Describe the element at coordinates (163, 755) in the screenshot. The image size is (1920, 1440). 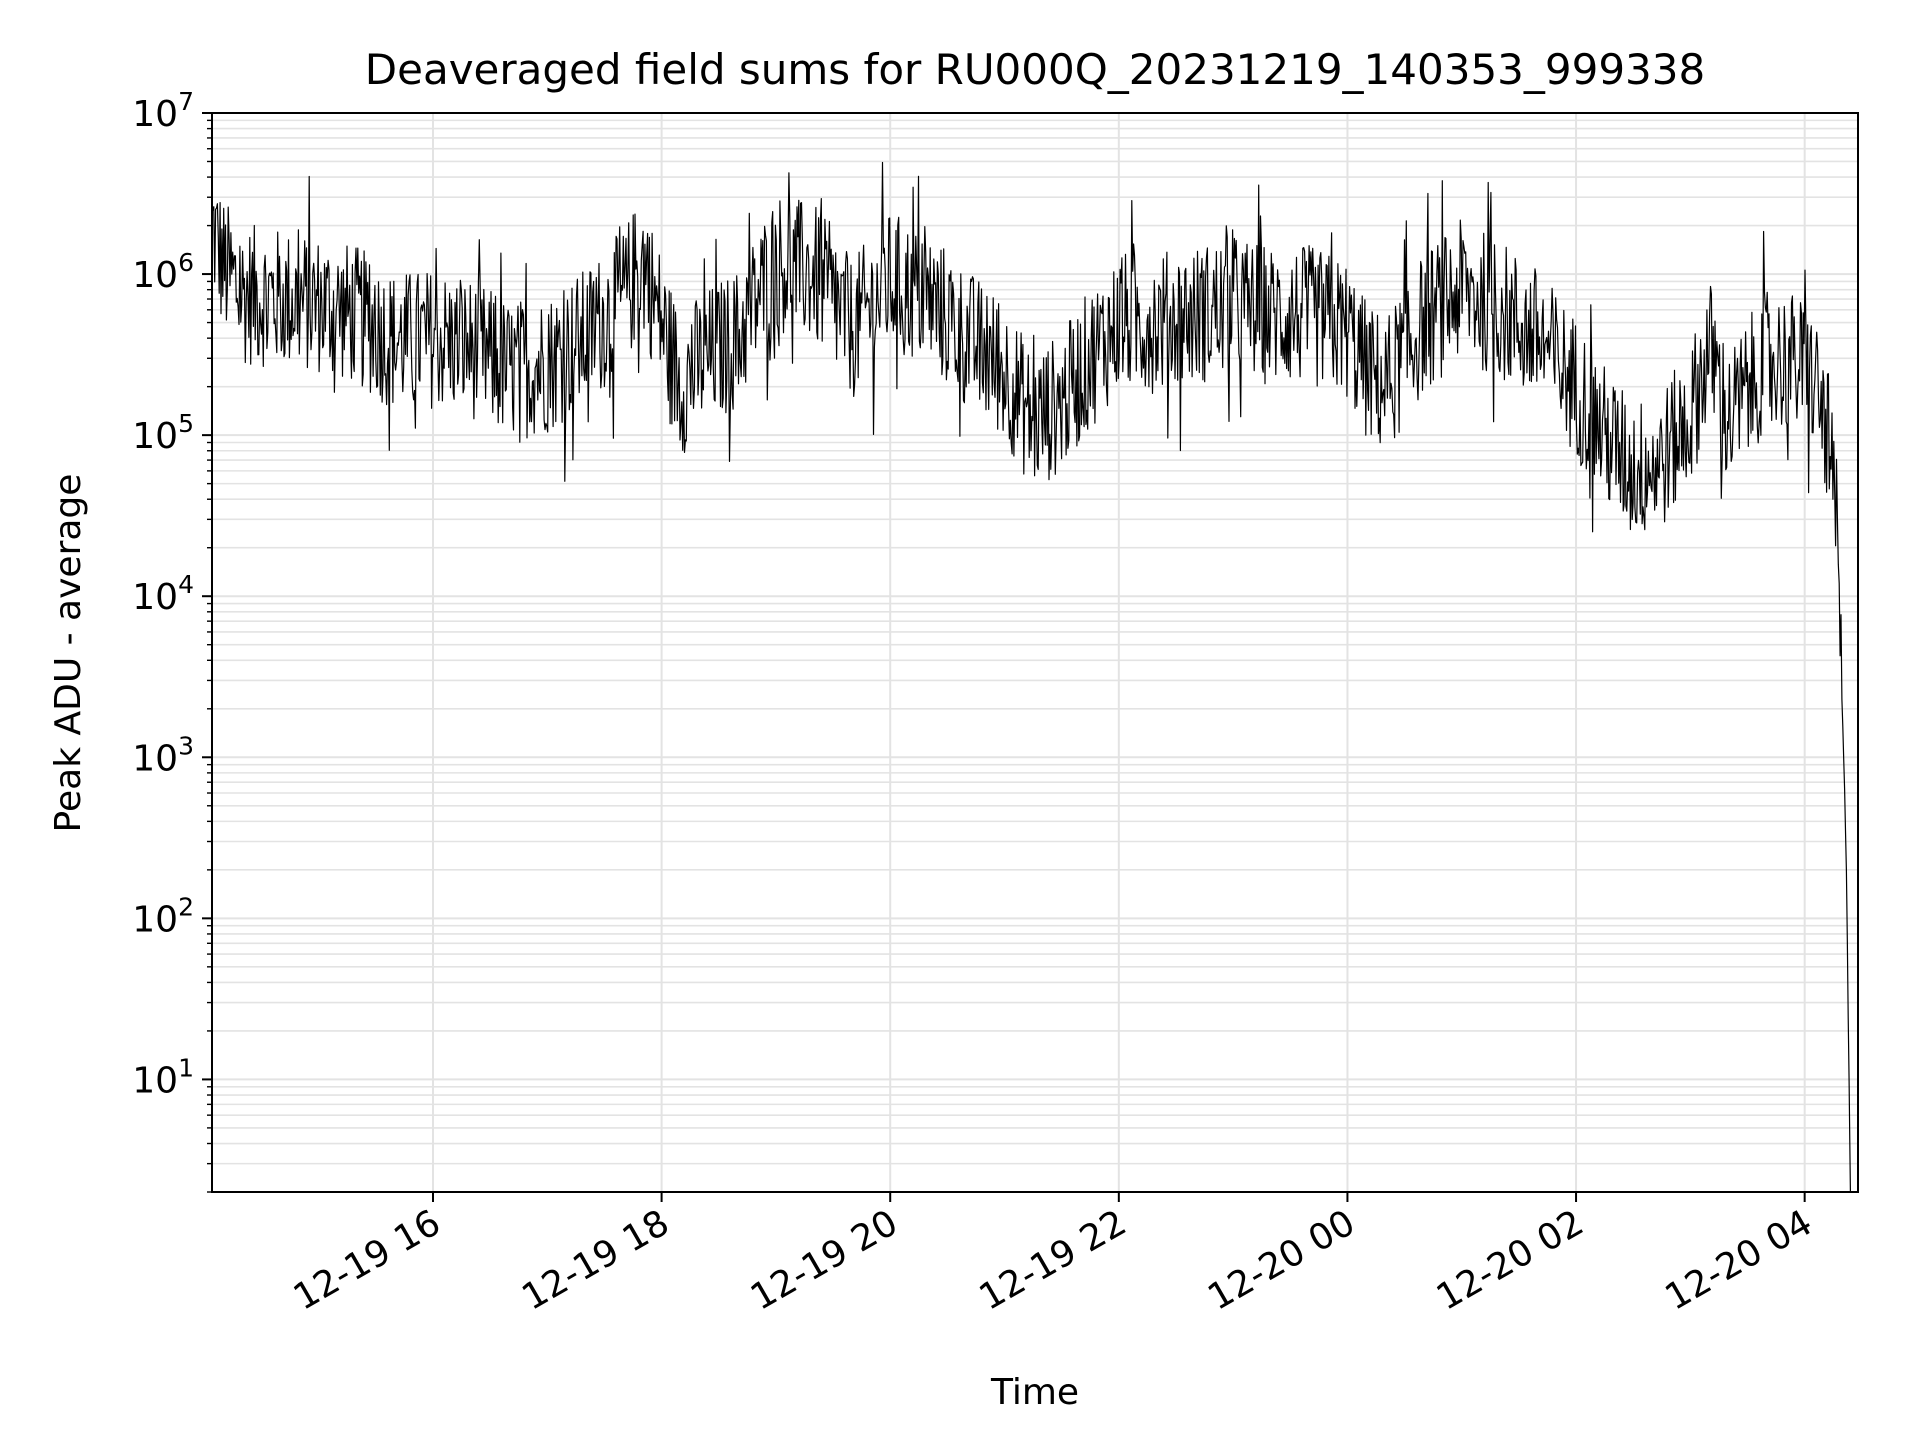
I see `y-tick-label: 10³` at that location.